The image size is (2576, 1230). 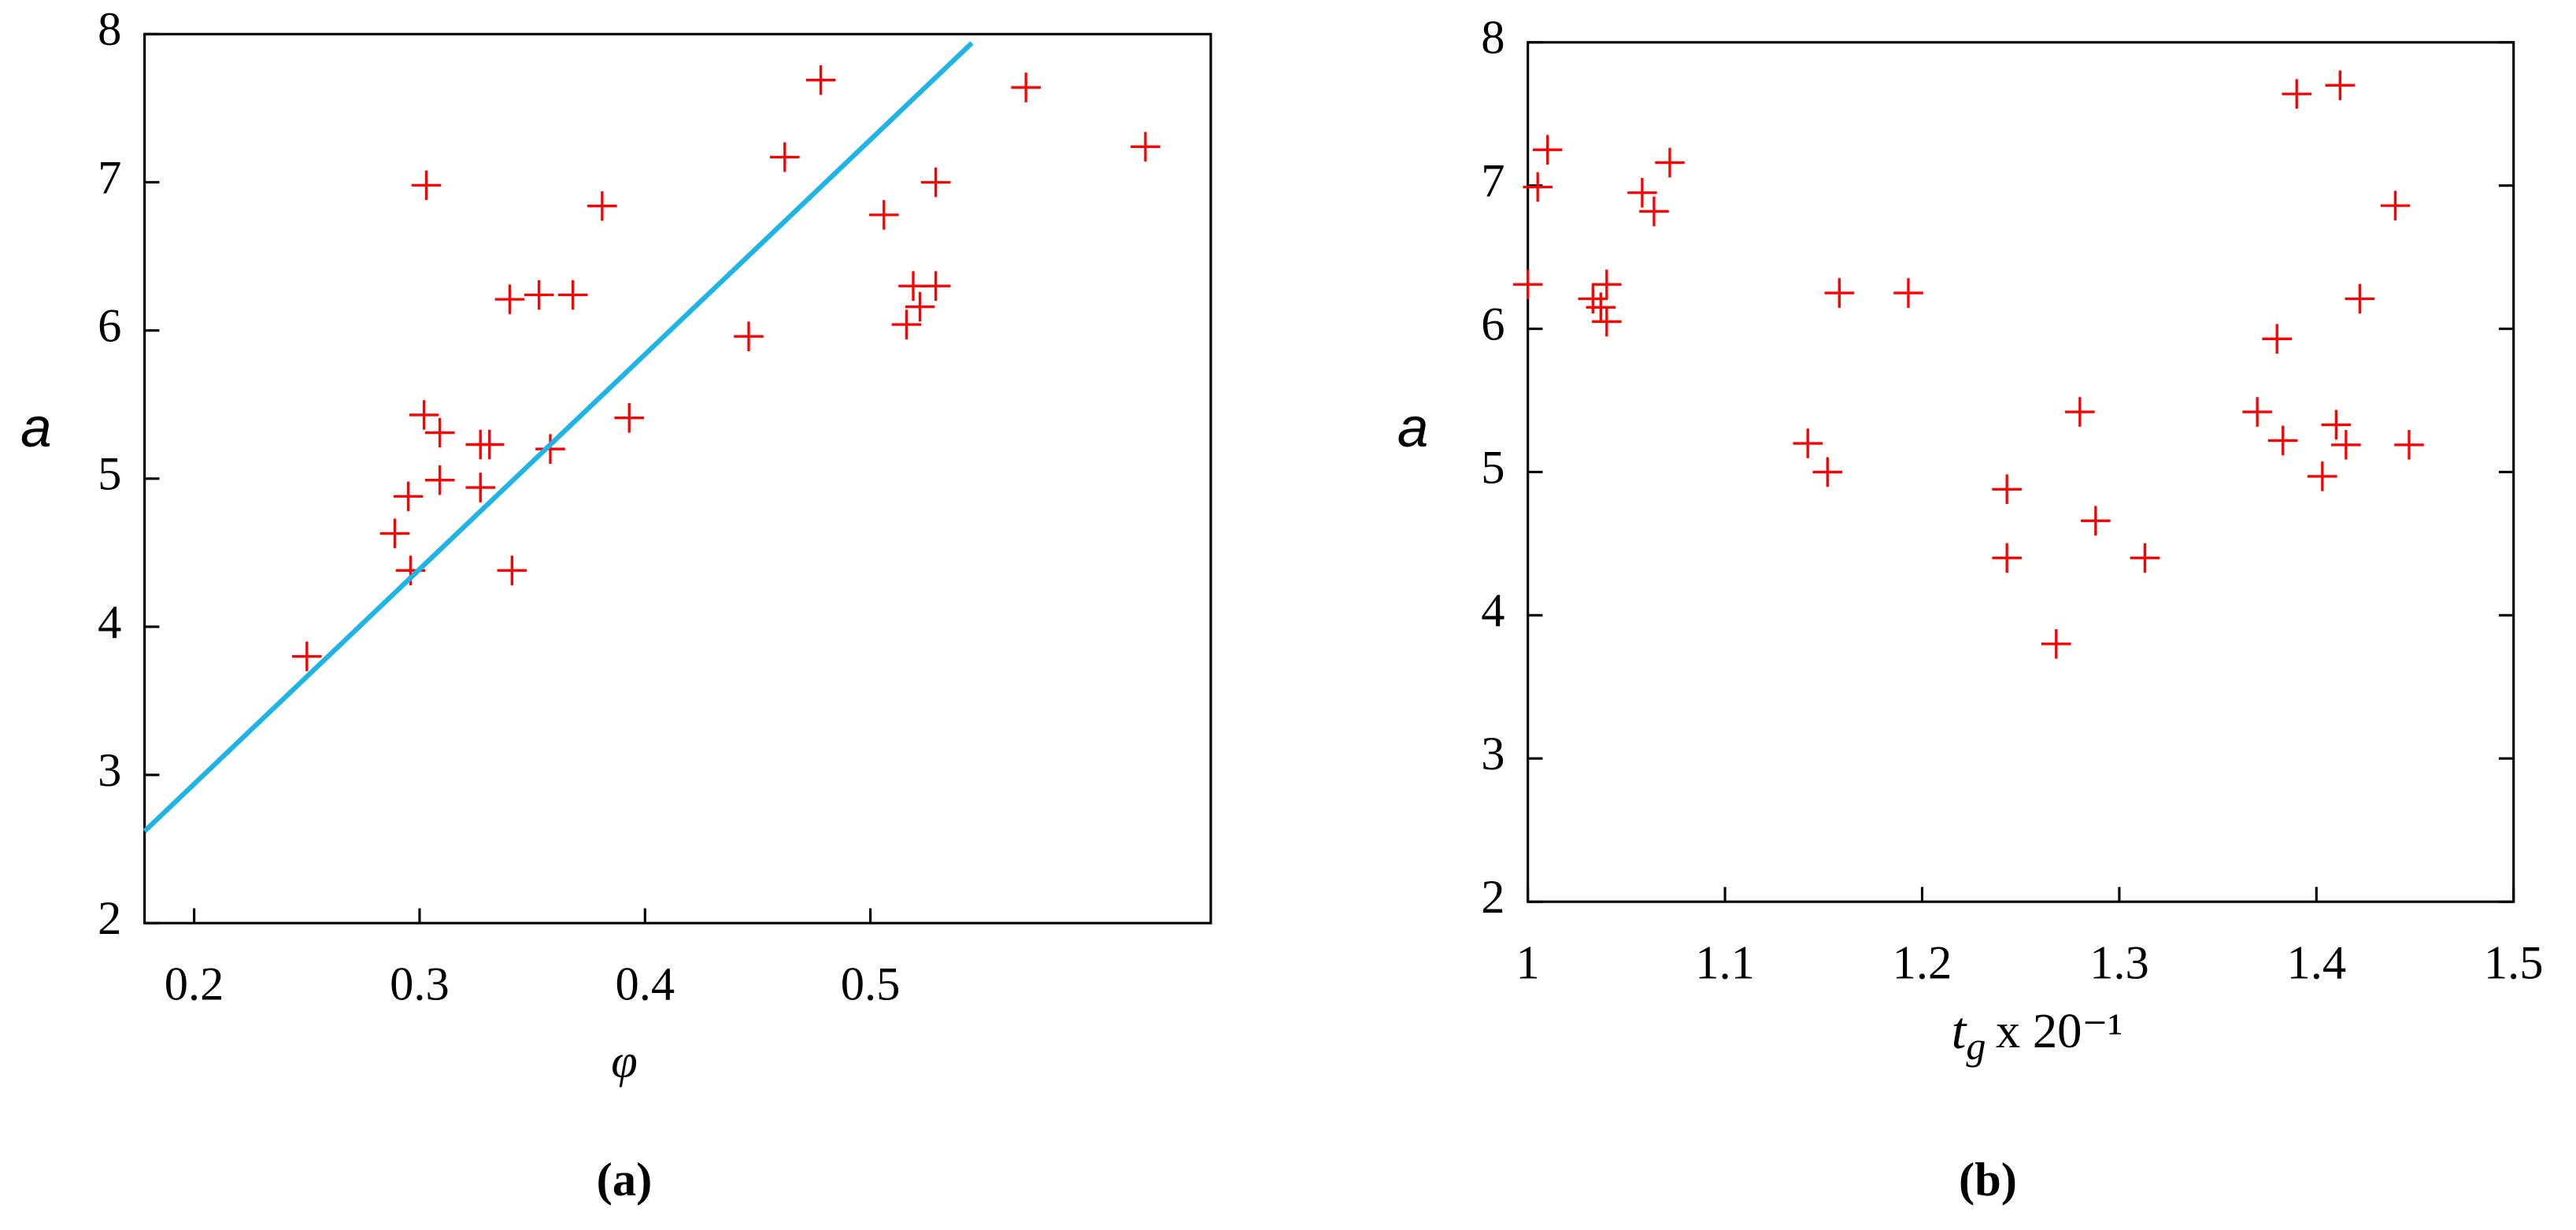 I want to click on x-tick-label: 1.5, so click(x=2514, y=963).